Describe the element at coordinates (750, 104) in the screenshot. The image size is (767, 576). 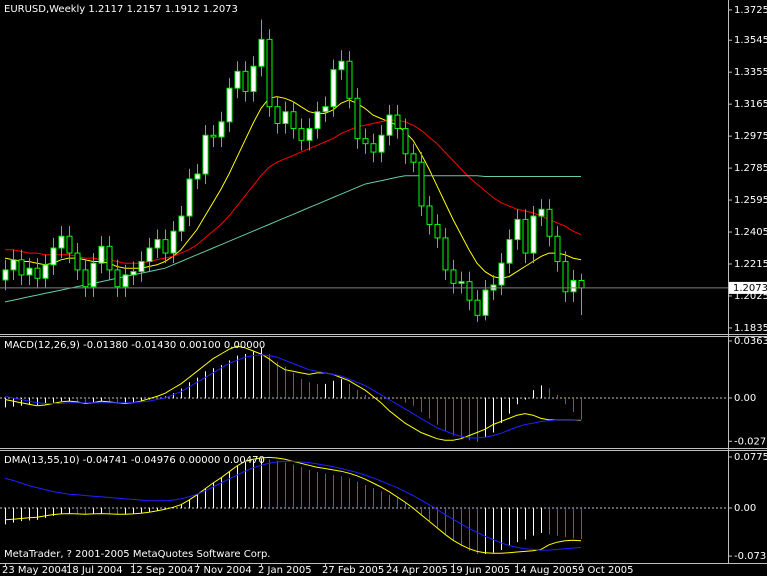
I see `y-tick-label: 1.3165` at that location.